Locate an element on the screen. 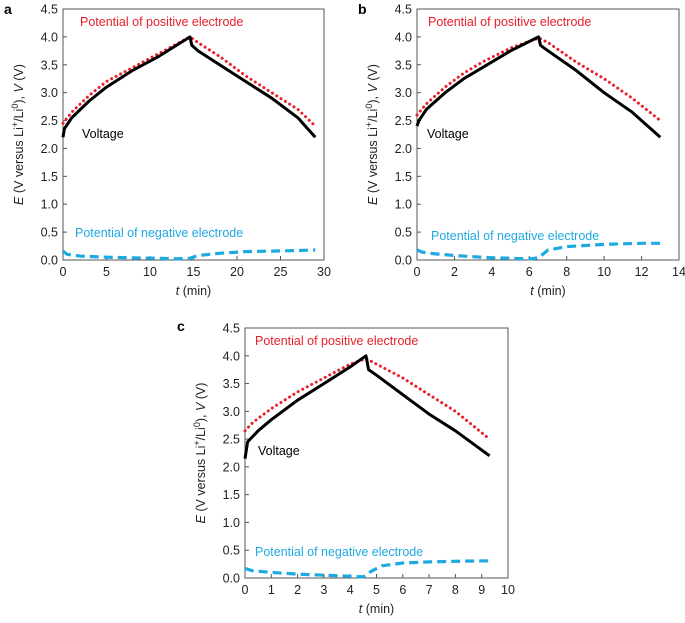 This screenshot has height=623, width=685. y-axis-label-part: + is located at coordinates (369, 124).